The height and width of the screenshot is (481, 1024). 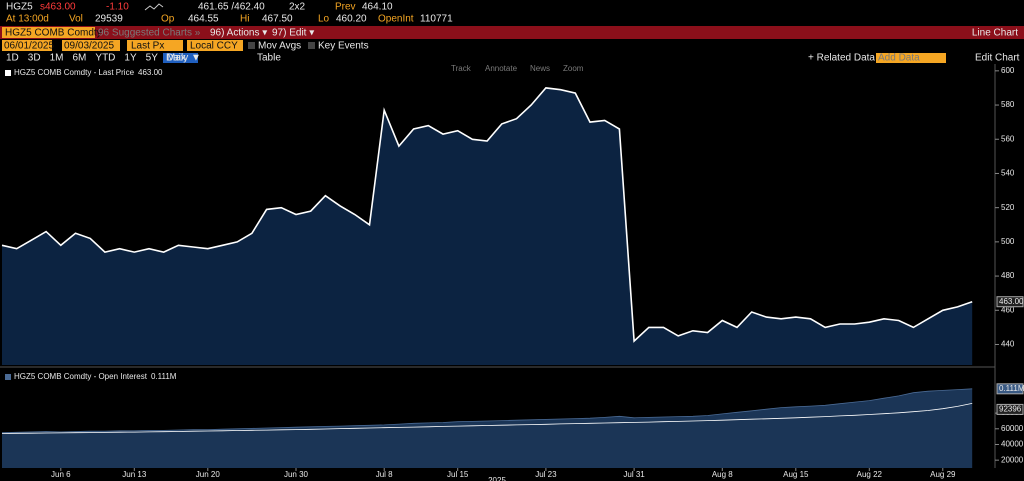 What do you see at coordinates (48, 32) in the screenshot?
I see `security-box` at bounding box center [48, 32].